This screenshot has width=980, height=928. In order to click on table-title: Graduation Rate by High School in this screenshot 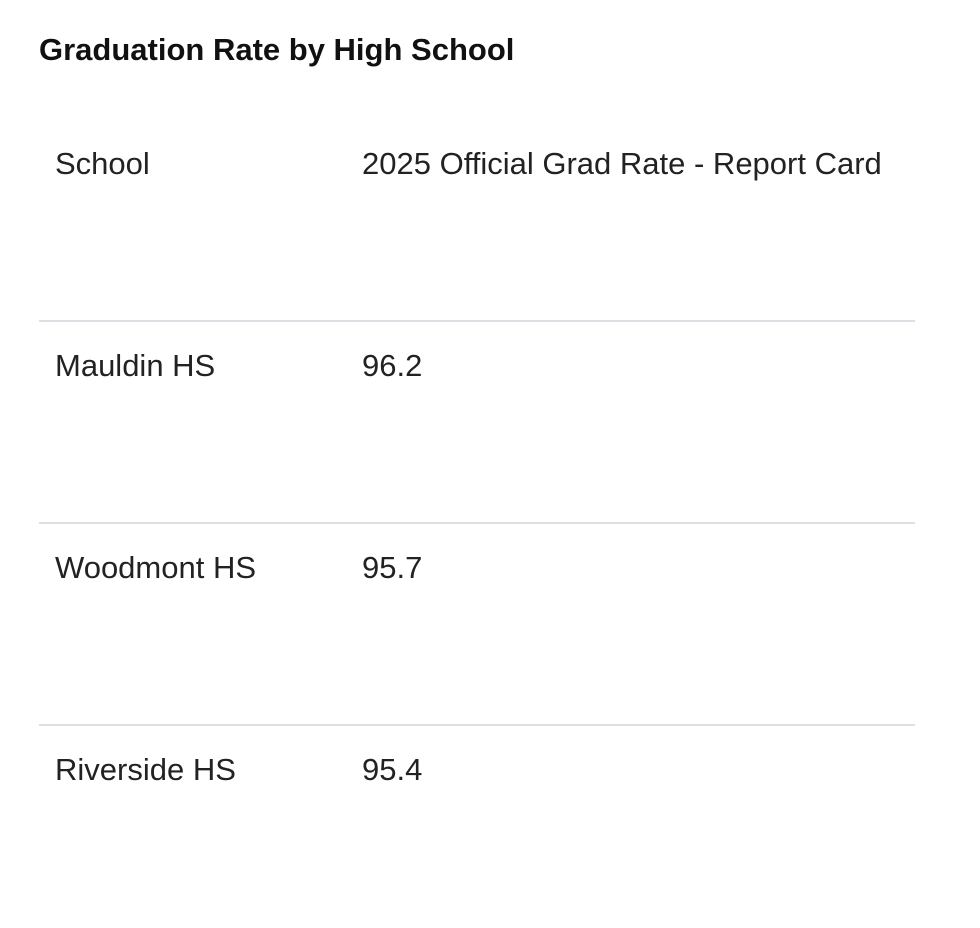, I will do `click(277, 49)`.